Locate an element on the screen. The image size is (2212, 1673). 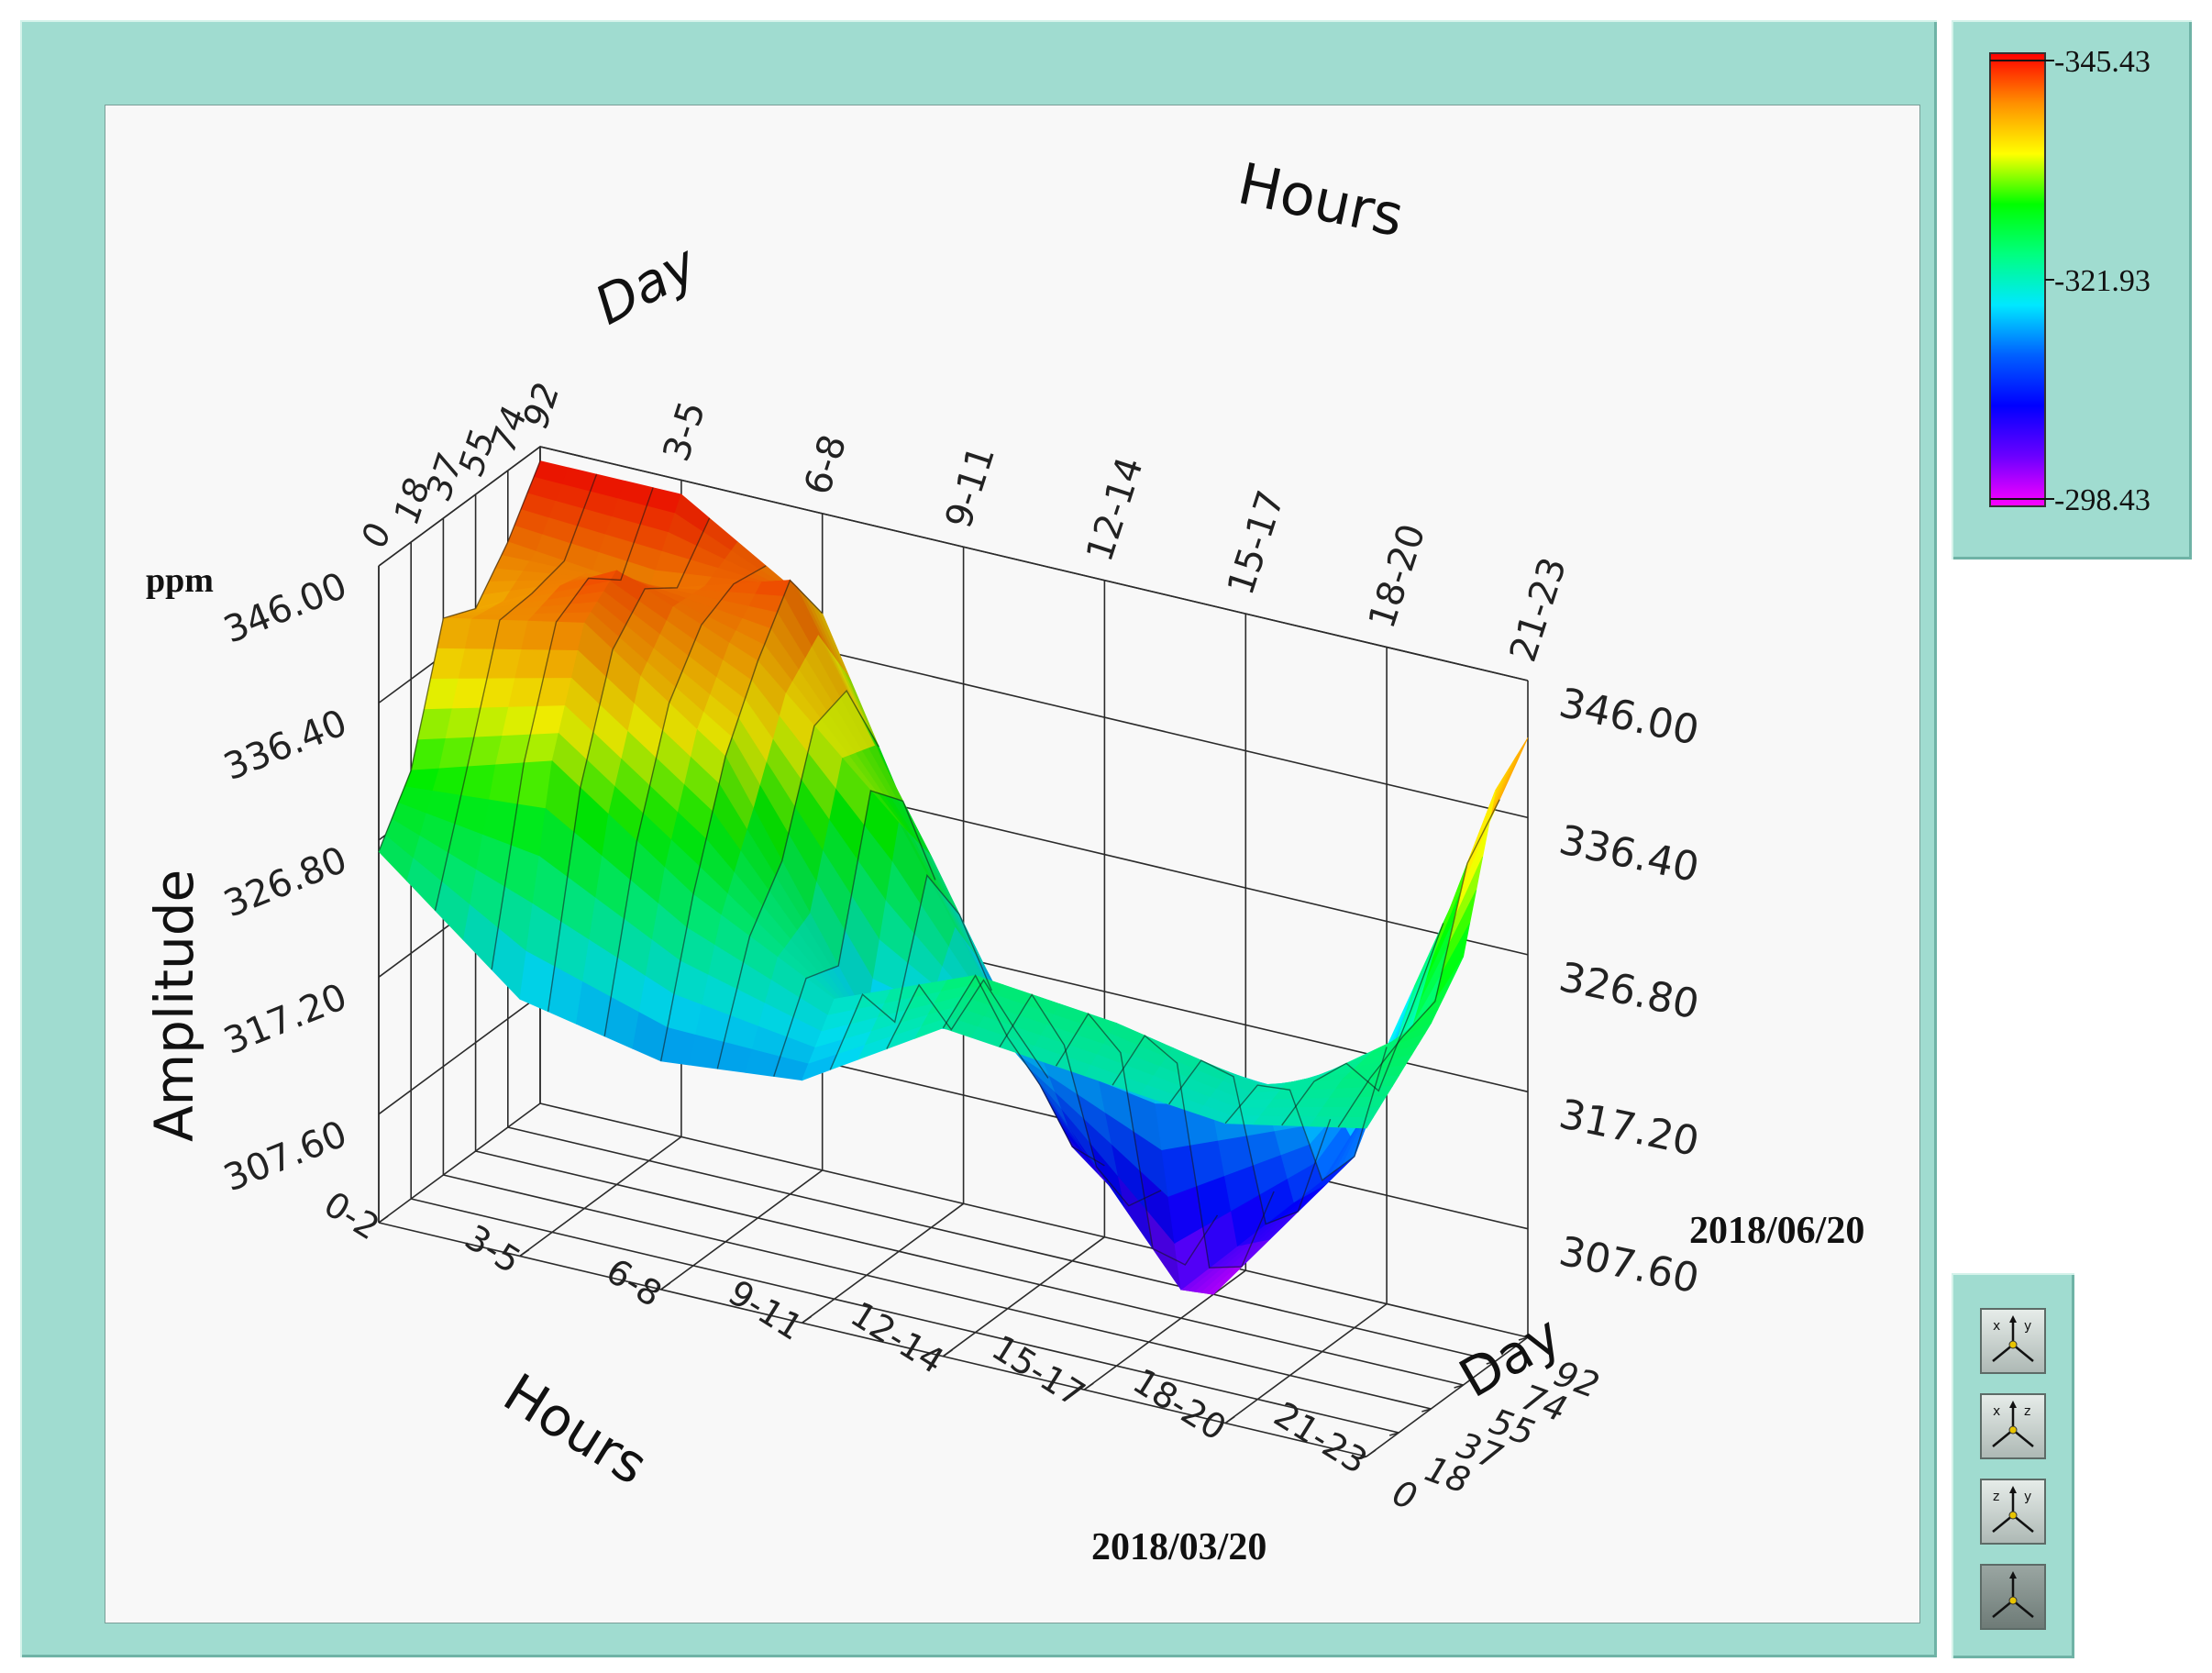
hour-bin-tick: 3-5 is located at coordinates (493, 1249).